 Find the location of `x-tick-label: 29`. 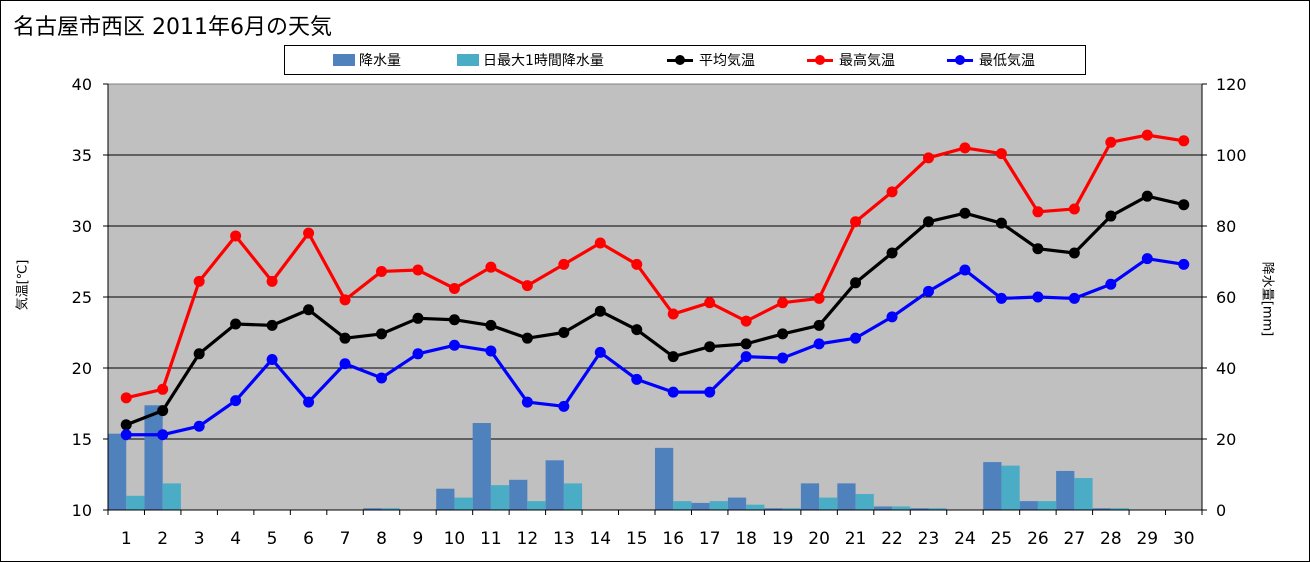

x-tick-label: 29 is located at coordinates (1147, 539).